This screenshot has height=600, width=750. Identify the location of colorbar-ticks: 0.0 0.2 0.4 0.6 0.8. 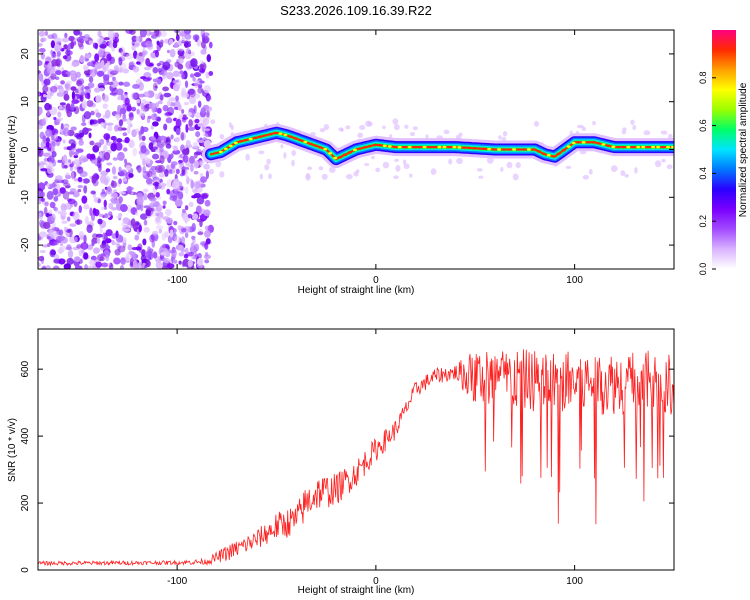
(707, 174).